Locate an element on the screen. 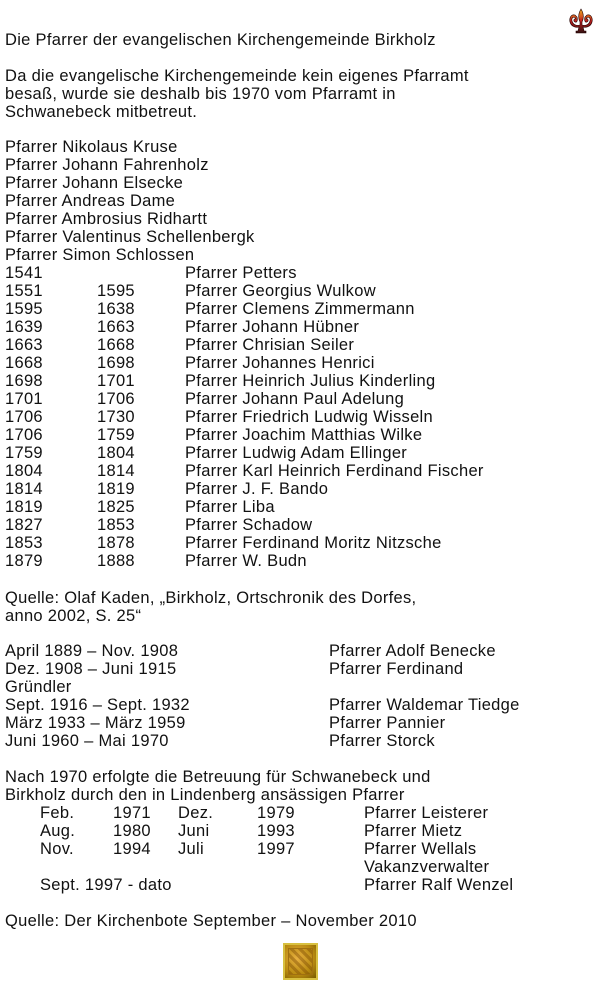 This screenshot has width=600, height=1000. year-to: 1701 is located at coordinates (116, 381).